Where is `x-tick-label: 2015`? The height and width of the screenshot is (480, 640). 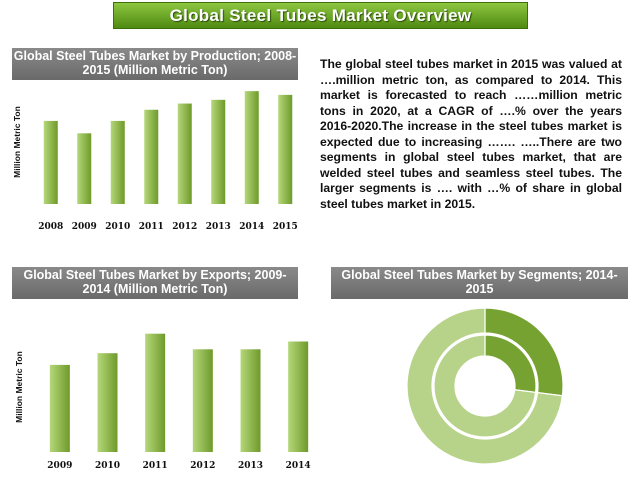
x-tick-label: 2015 is located at coordinates (285, 227).